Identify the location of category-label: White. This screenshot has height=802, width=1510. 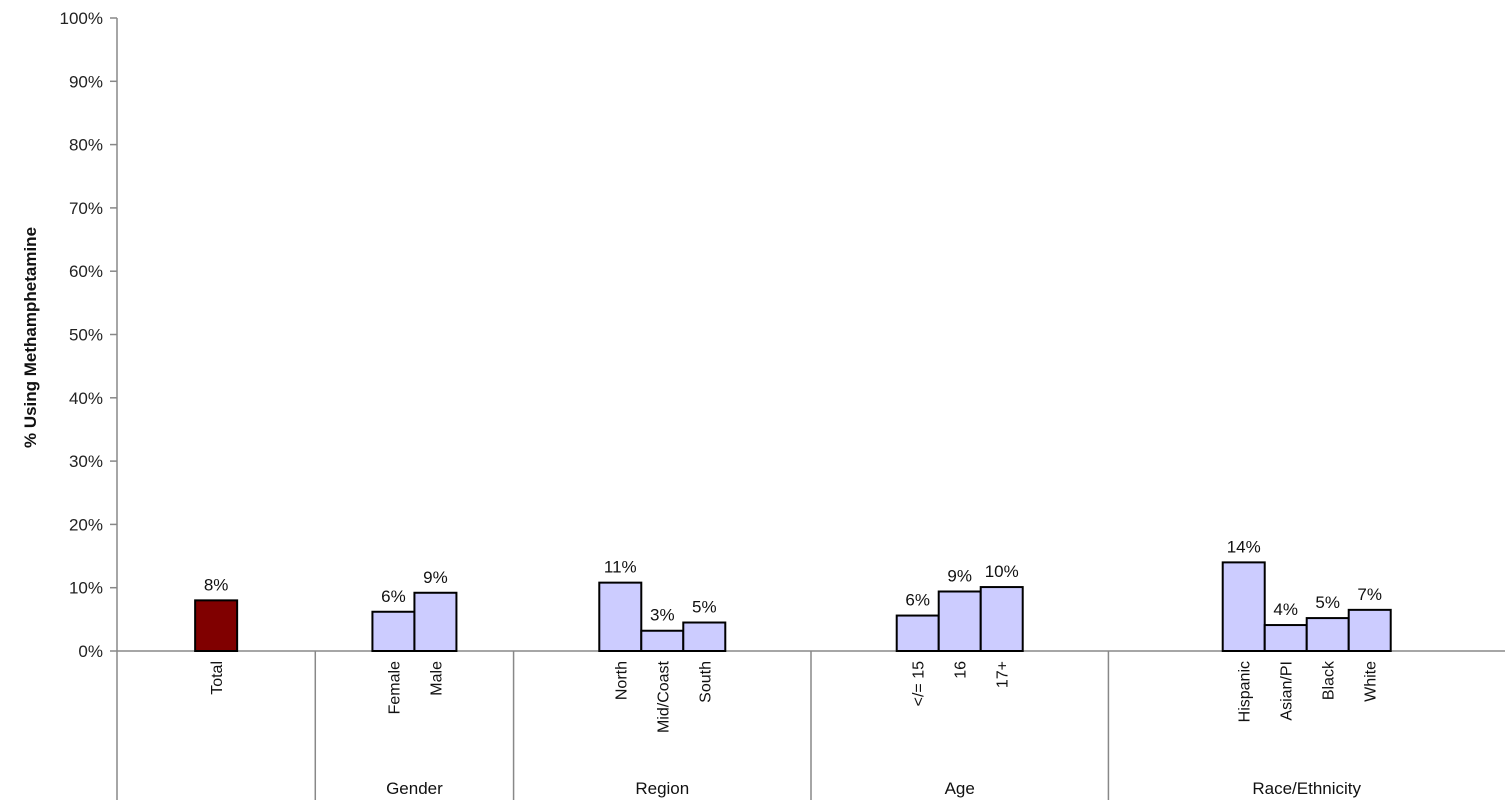
(1371, 681).